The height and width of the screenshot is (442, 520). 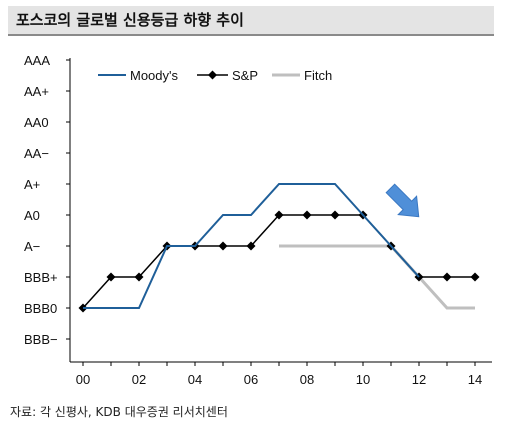 What do you see at coordinates (318, 75) in the screenshot?
I see `legend-label-fitch: Fitch` at bounding box center [318, 75].